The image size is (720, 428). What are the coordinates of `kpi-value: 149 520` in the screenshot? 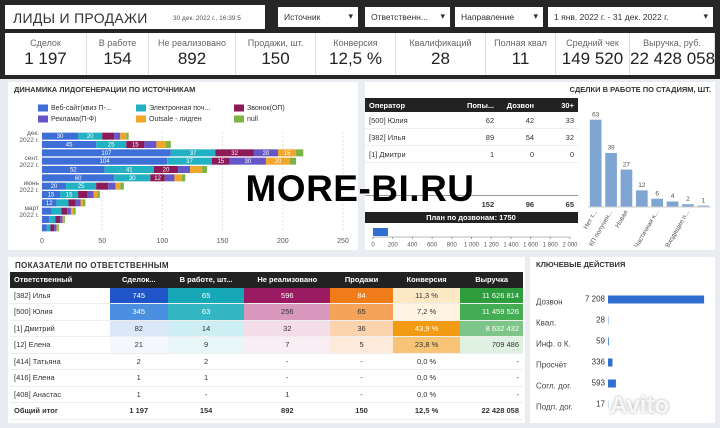 It's located at (592, 58).